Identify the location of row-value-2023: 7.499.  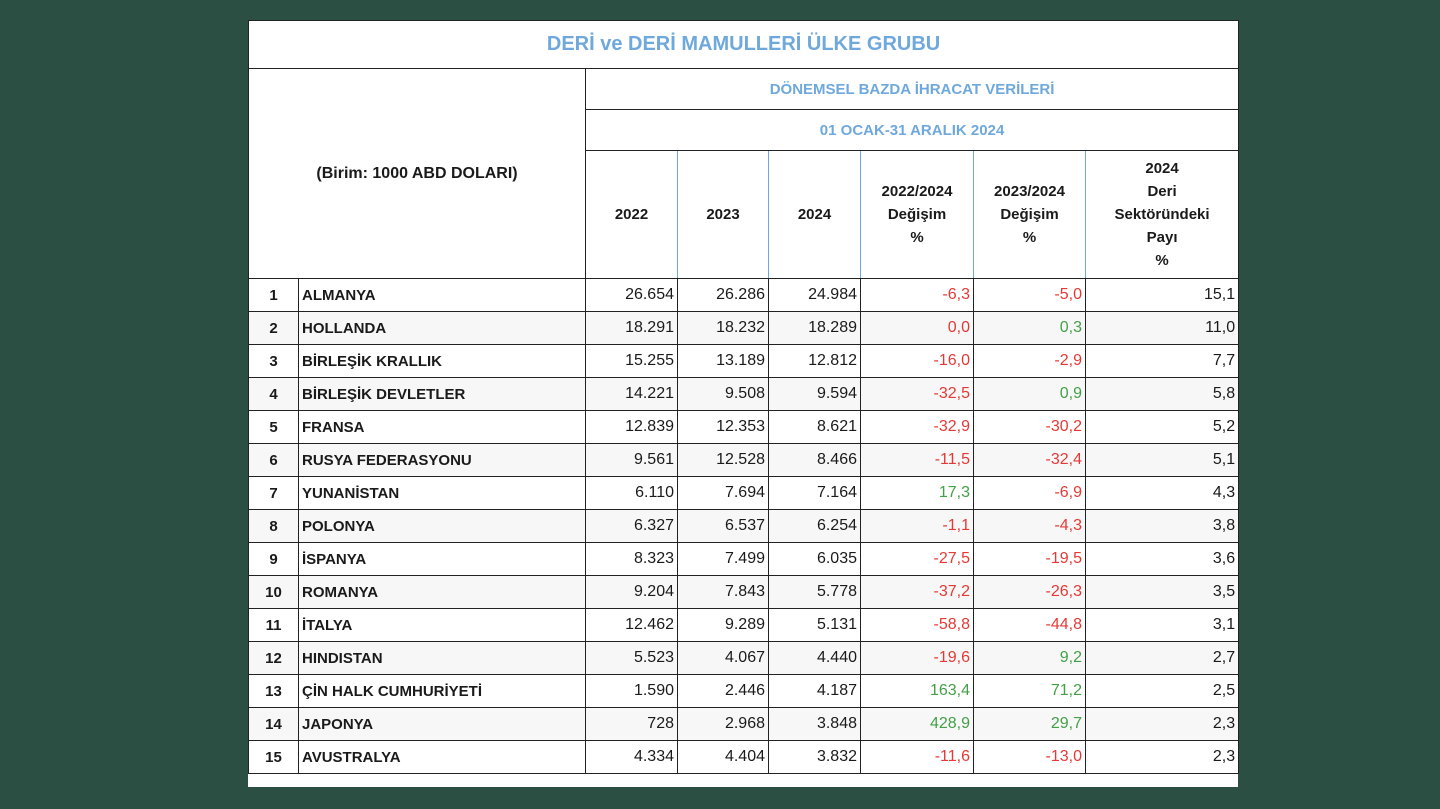
(723, 559).